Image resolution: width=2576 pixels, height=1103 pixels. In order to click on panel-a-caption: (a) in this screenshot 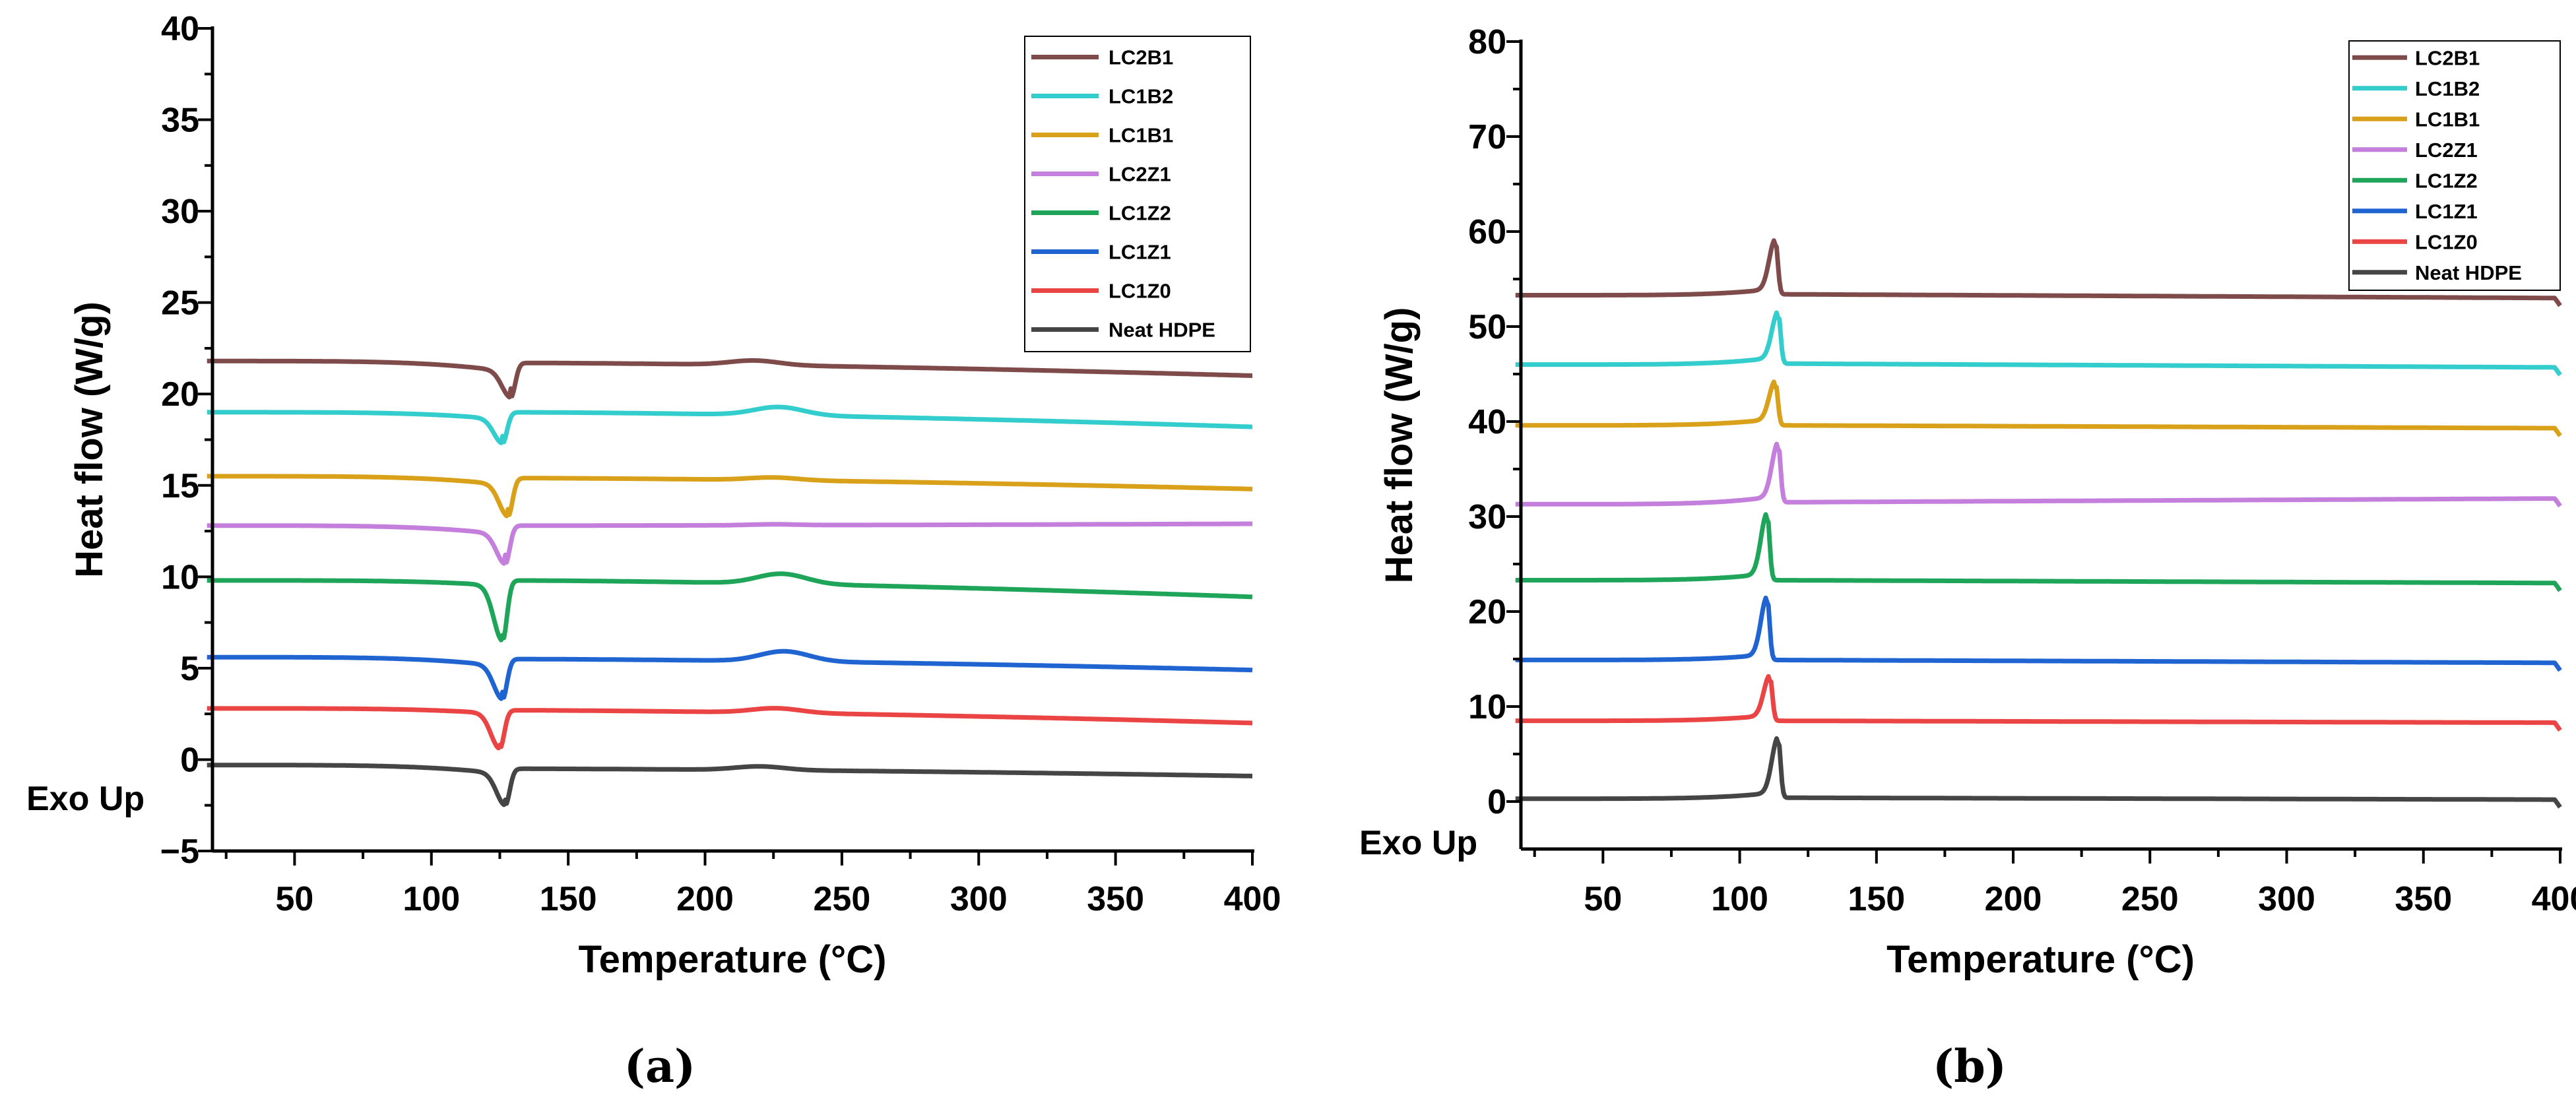, I will do `click(659, 1066)`.